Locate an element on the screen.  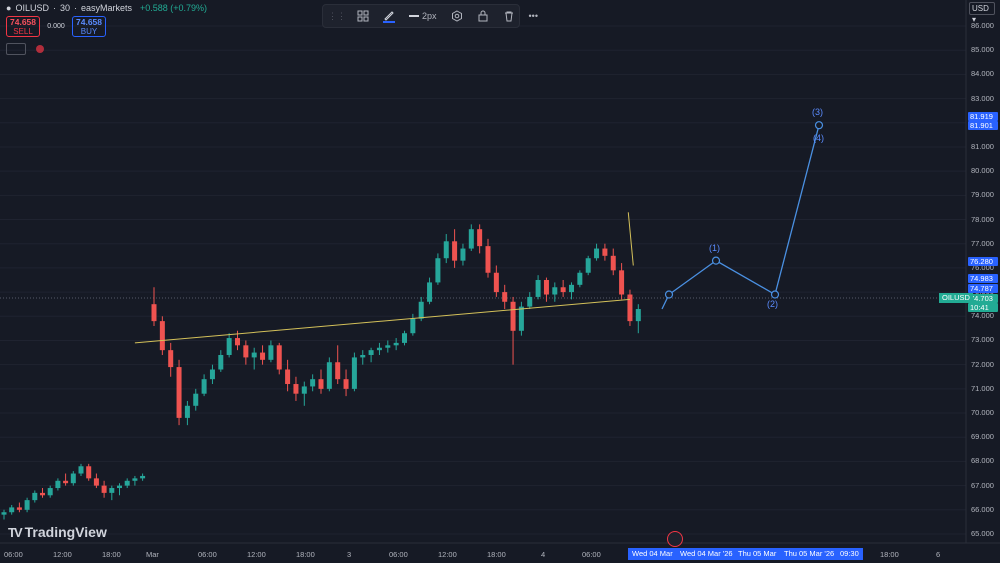
symbol-icon: ● is located at coordinates (9, 8).